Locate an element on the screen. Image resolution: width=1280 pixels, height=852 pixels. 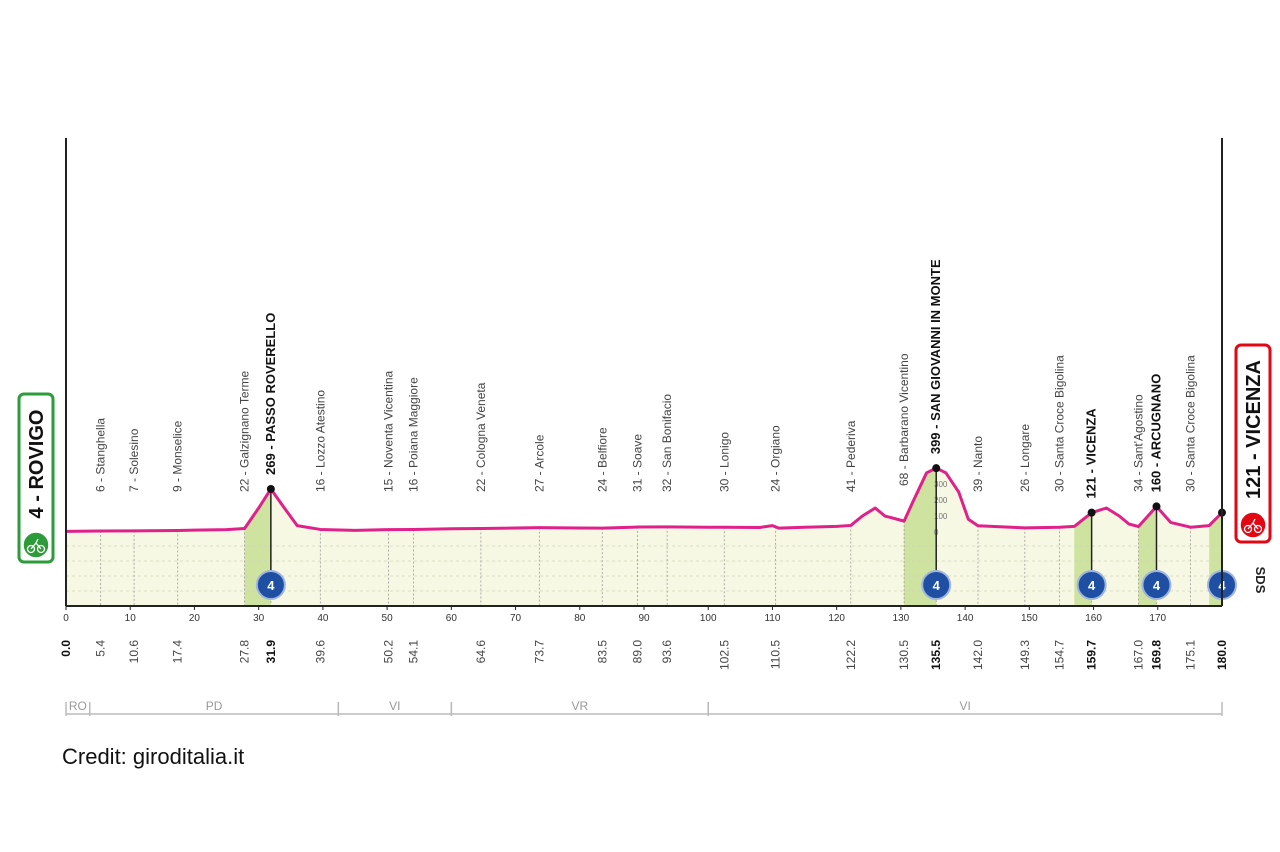
x-tick-label: 10 is located at coordinates (131, 618).